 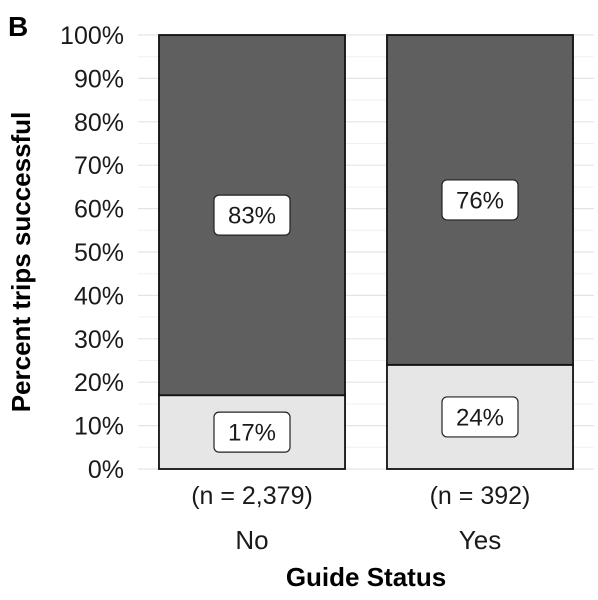 What do you see at coordinates (106, 470) in the screenshot?
I see `y-tick-label: 0%` at bounding box center [106, 470].